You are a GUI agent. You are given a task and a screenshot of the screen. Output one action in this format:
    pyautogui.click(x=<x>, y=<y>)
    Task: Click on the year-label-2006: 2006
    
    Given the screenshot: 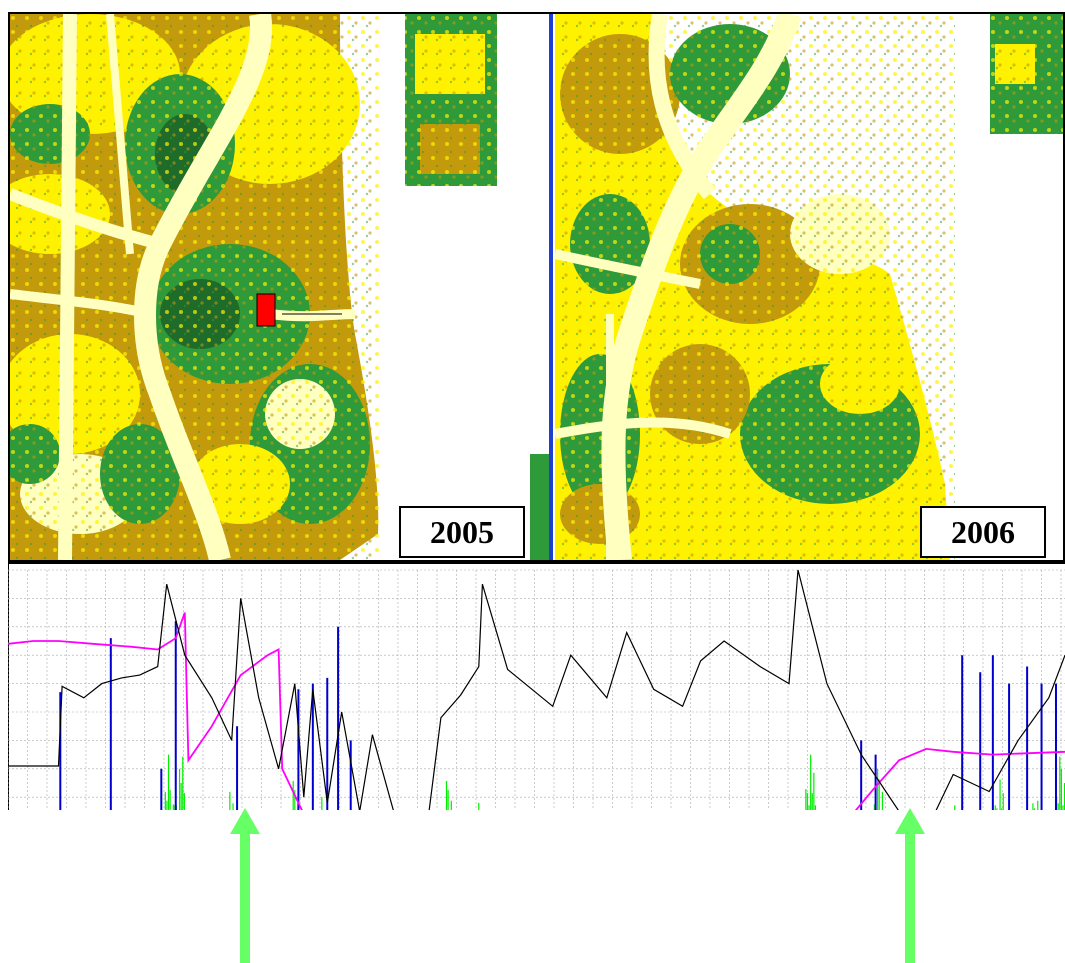 What is the action you would take?
    pyautogui.click(x=983, y=532)
    